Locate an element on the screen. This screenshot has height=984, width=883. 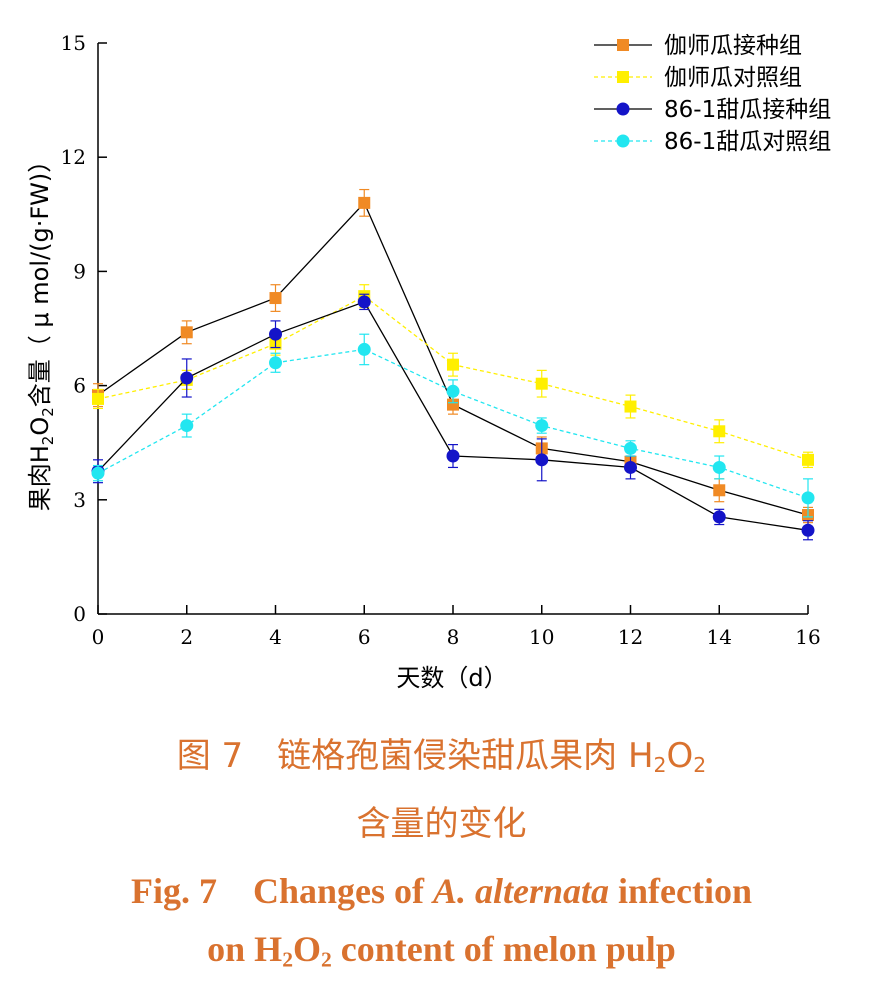
legend-entry-1: 伽师瓜接种组 is located at coordinates (698, 46).